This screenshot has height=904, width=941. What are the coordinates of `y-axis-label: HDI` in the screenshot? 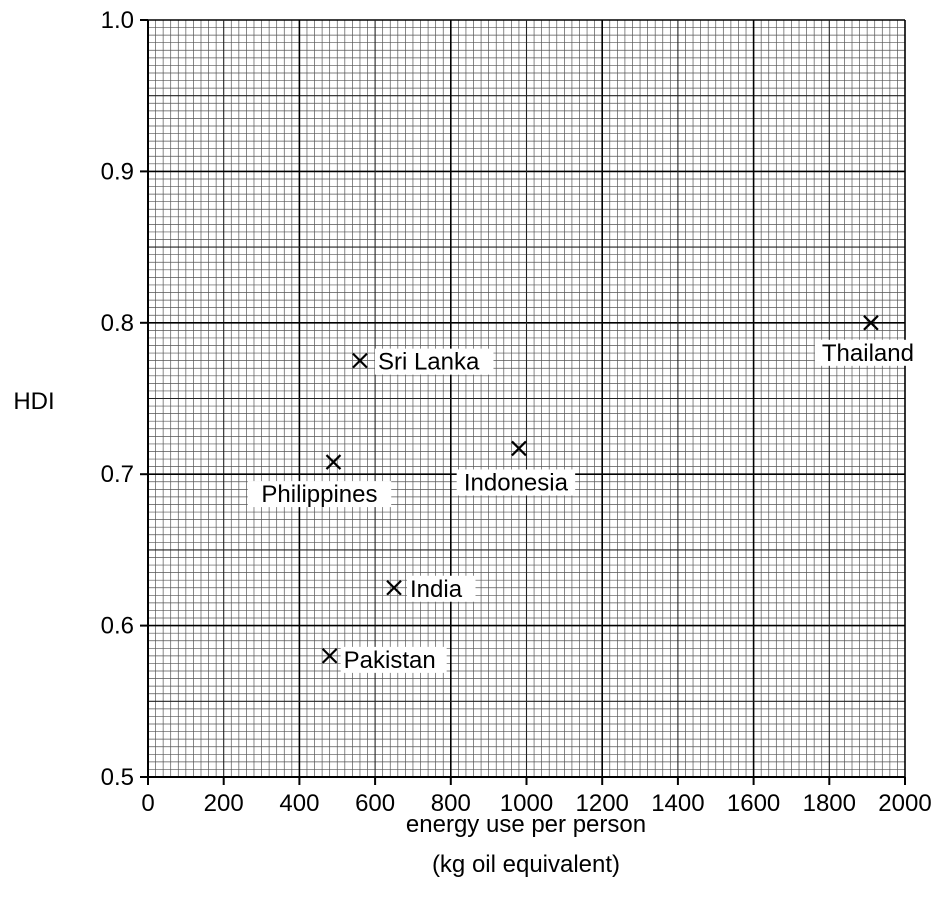 It's located at (33, 401).